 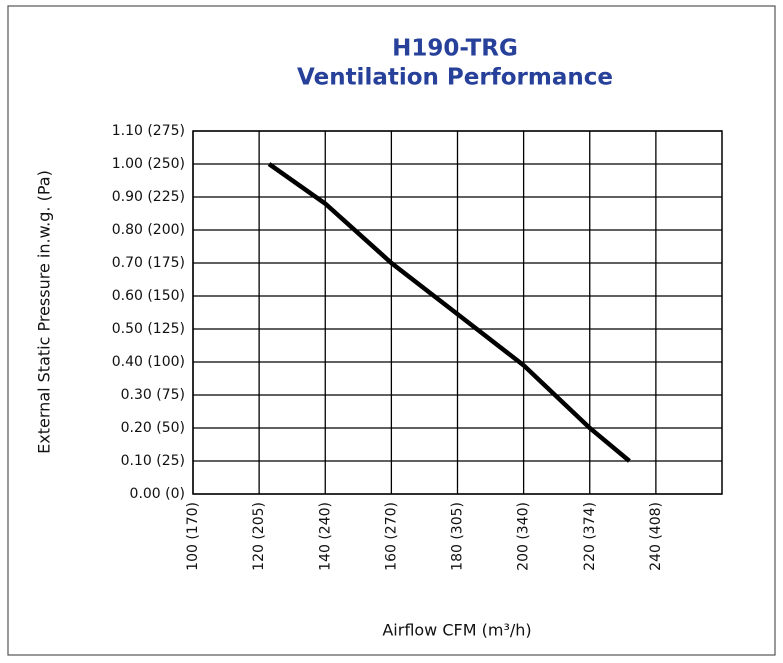 I want to click on x-tick-label: 180 (305), so click(x=458, y=536).